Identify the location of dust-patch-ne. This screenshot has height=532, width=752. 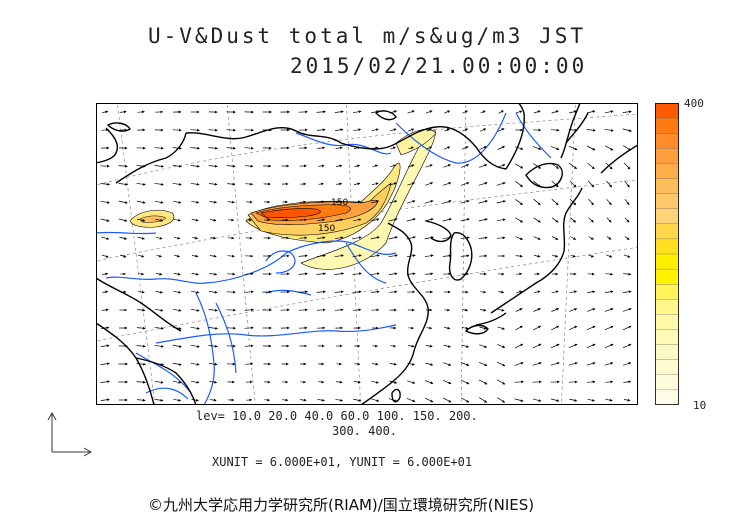
(416, 142).